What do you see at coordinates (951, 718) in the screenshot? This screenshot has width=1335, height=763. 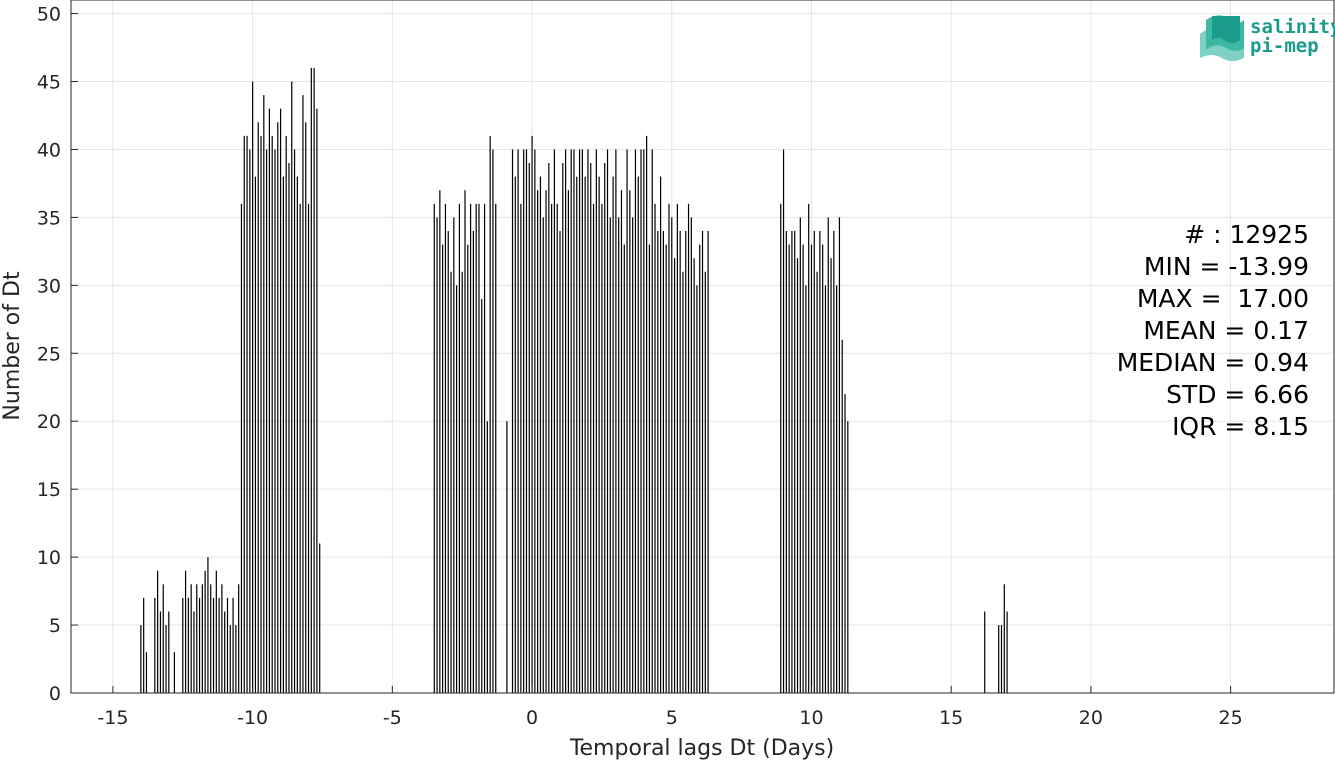 I see `x-tick-label: 15` at bounding box center [951, 718].